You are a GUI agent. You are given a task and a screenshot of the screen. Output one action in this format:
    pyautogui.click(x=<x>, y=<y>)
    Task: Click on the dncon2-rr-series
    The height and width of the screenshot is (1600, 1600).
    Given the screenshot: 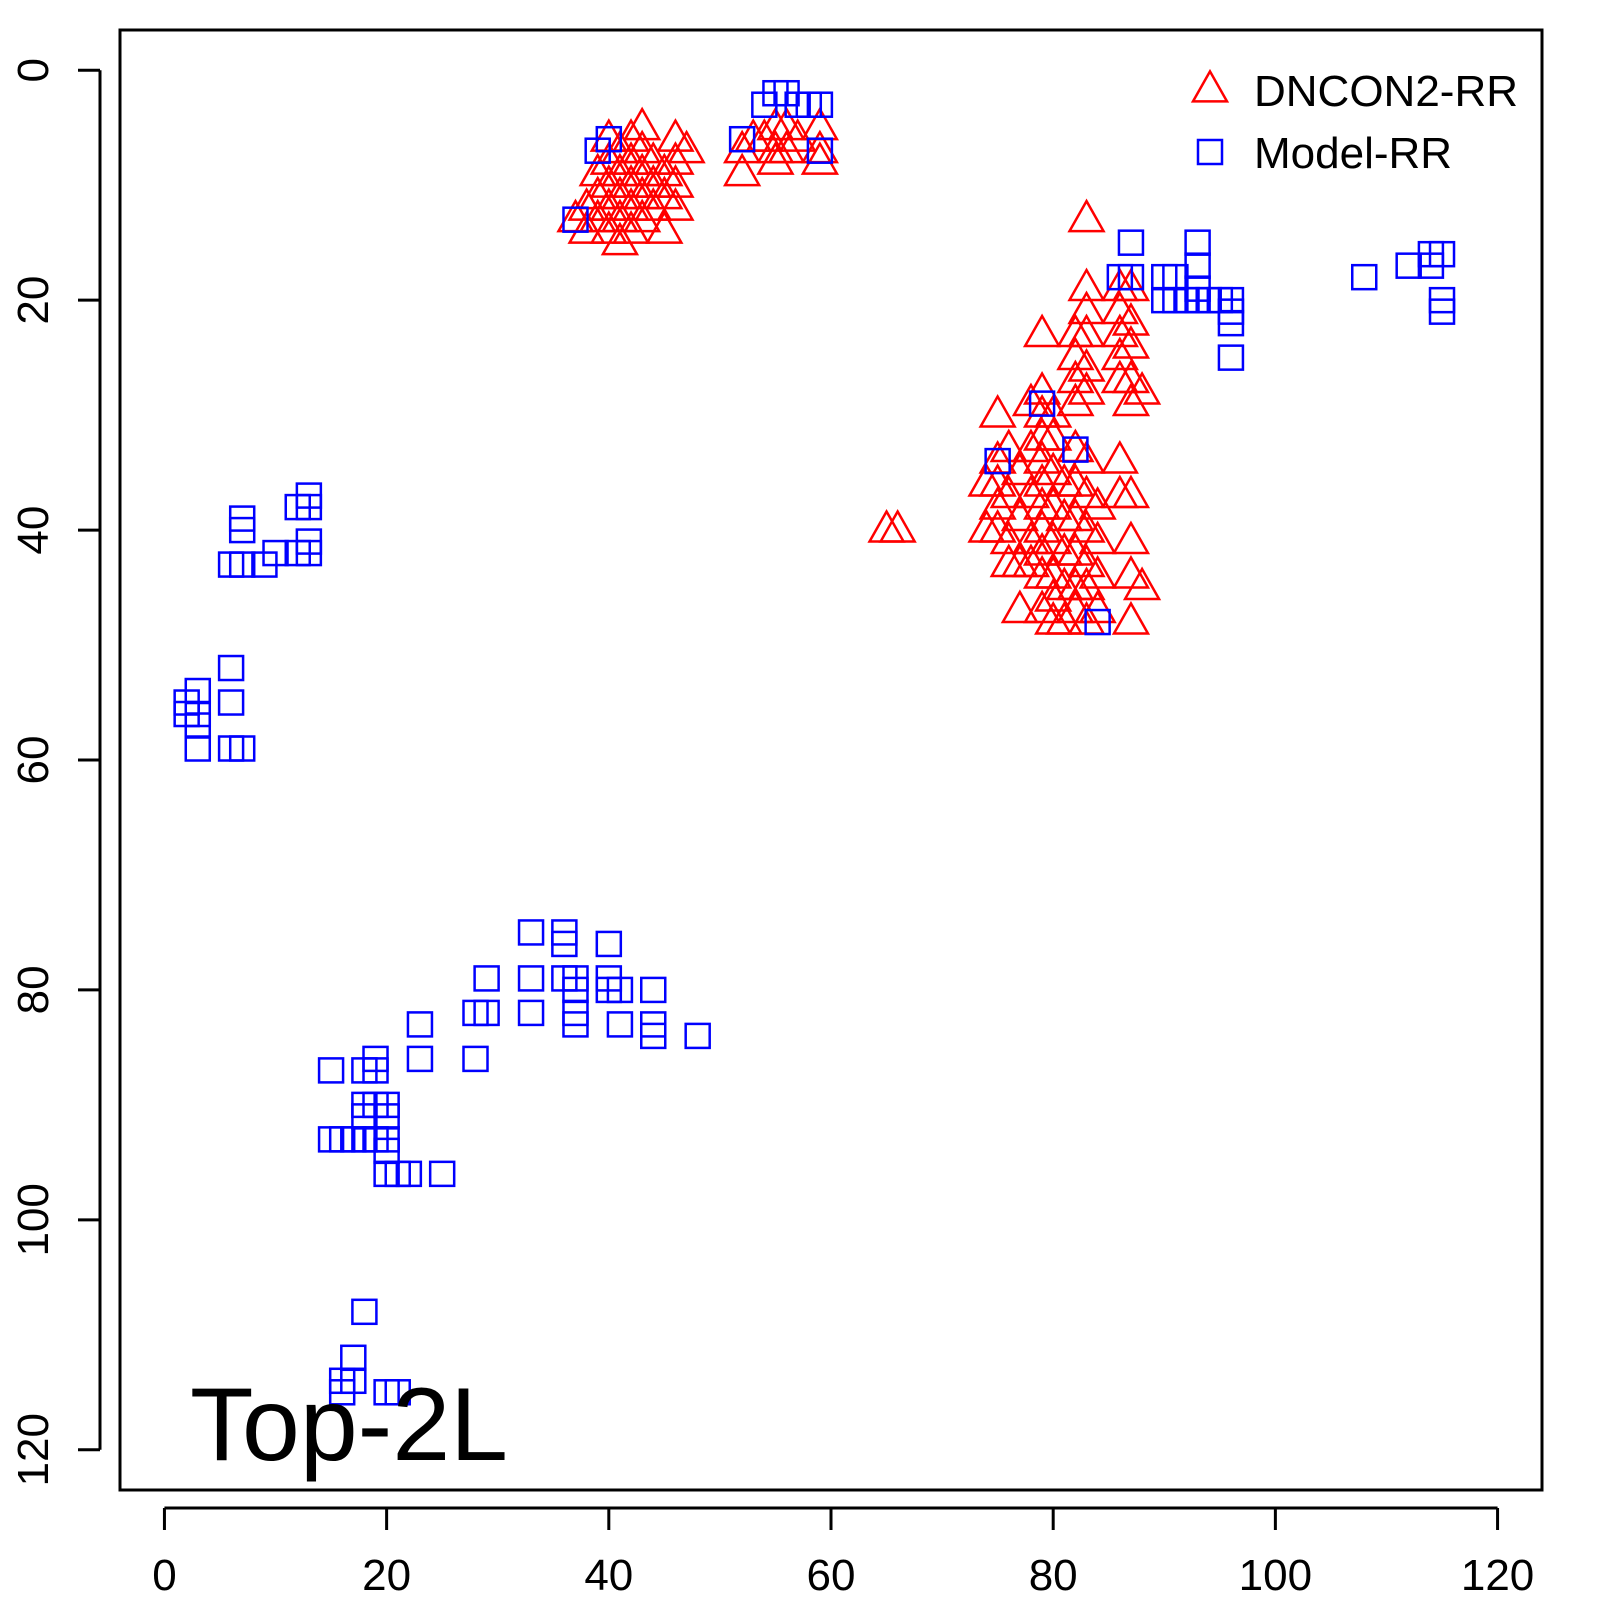 What is the action you would take?
    pyautogui.click(x=859, y=370)
    